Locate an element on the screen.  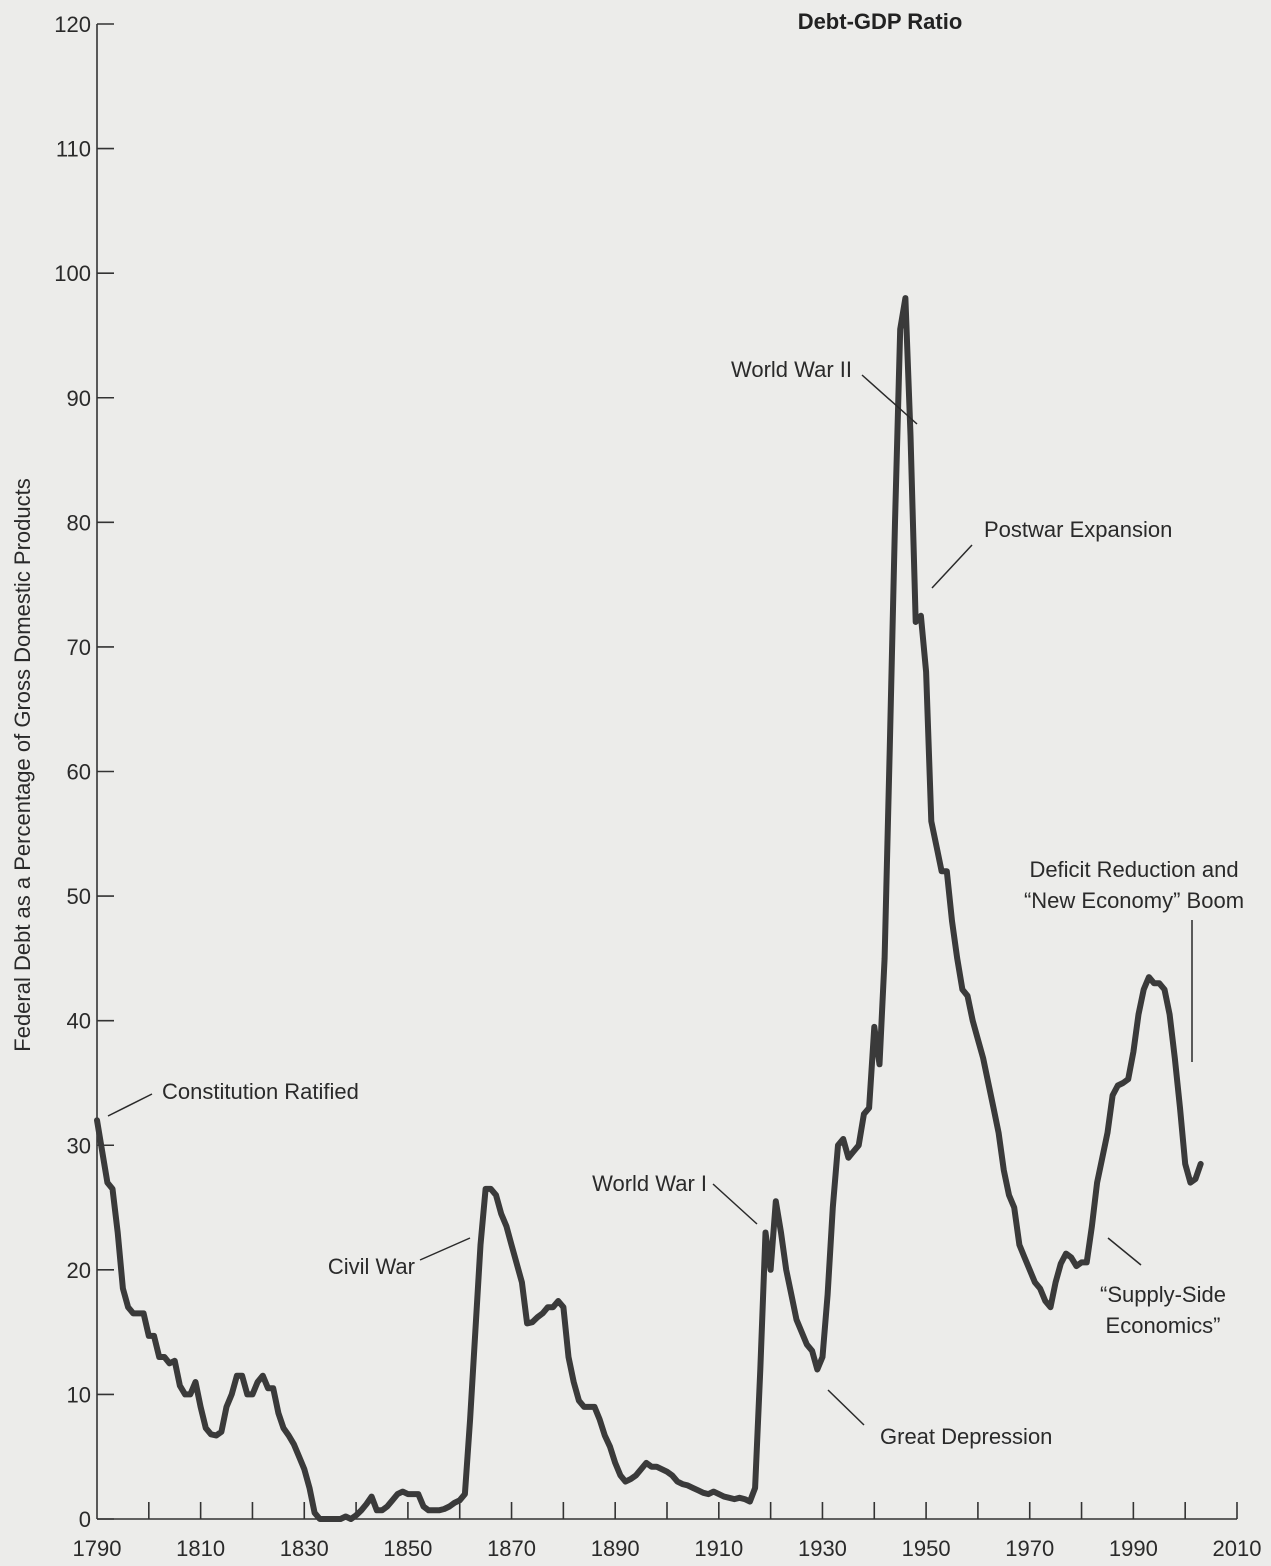
annotation-label: Civil War is located at coordinates (371, 1266).